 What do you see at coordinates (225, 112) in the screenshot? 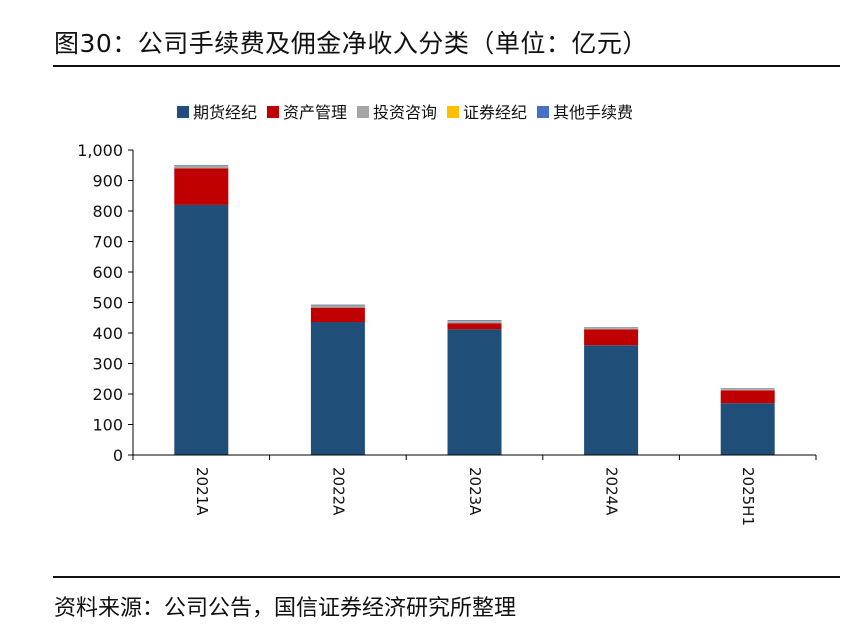
I see `legend-label: 期货经纪` at bounding box center [225, 112].